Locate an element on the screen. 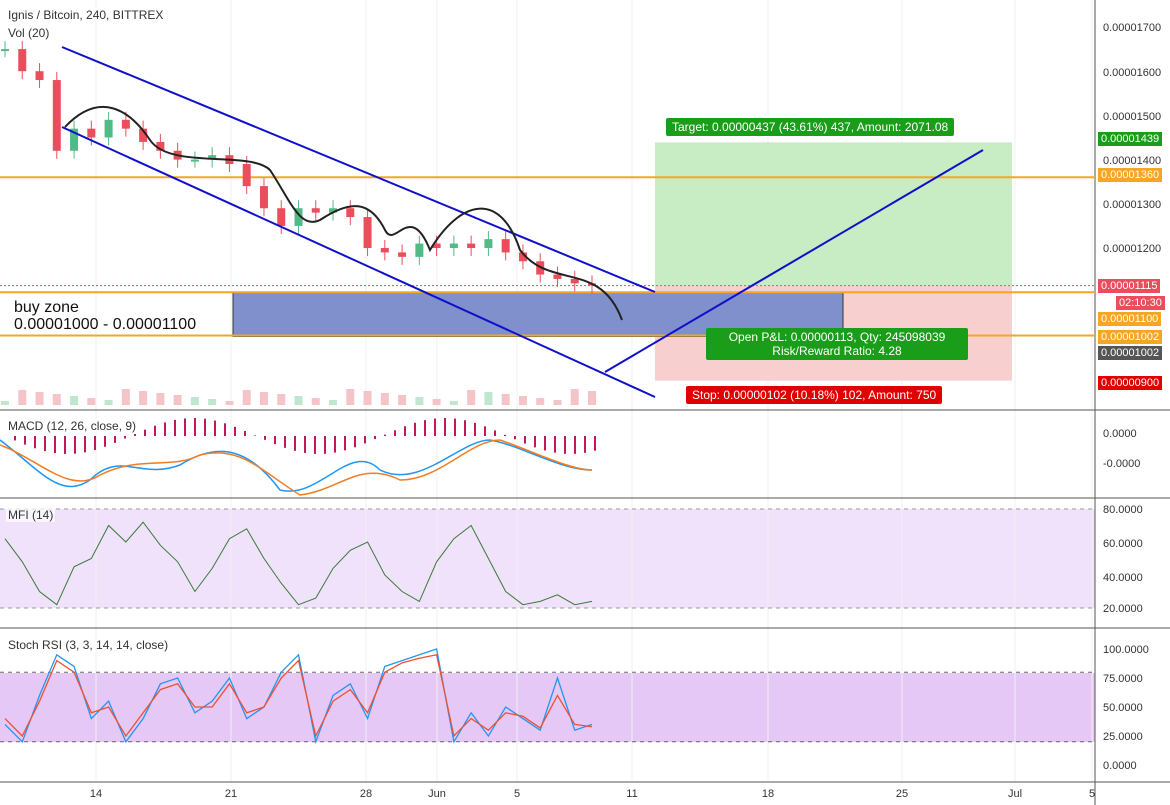 The height and width of the screenshot is (805, 1170). buy-zone-range: 0.00001000 - 0.00001100 is located at coordinates (105, 324).